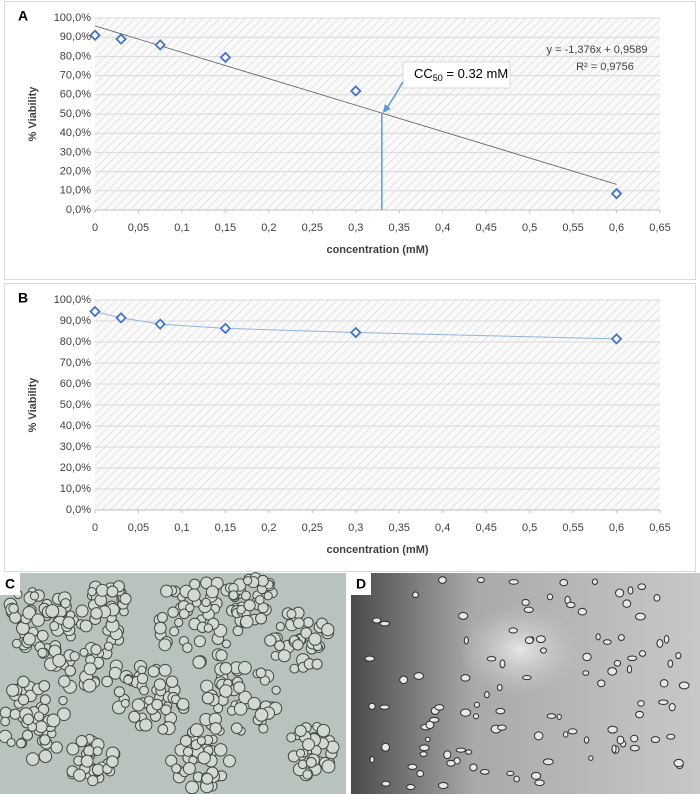 This screenshot has width=700, height=794. What do you see at coordinates (95, 528) in the screenshot?
I see `x-tick-label: 0` at bounding box center [95, 528].